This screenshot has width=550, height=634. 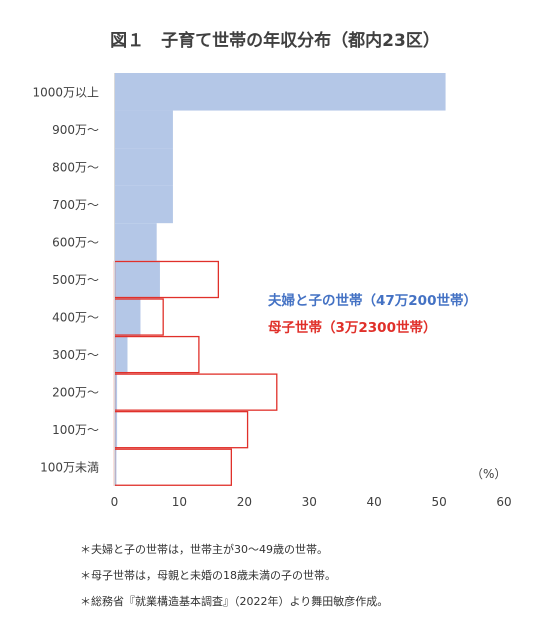 I want to click on x-tick-label: 60, so click(x=503, y=502).